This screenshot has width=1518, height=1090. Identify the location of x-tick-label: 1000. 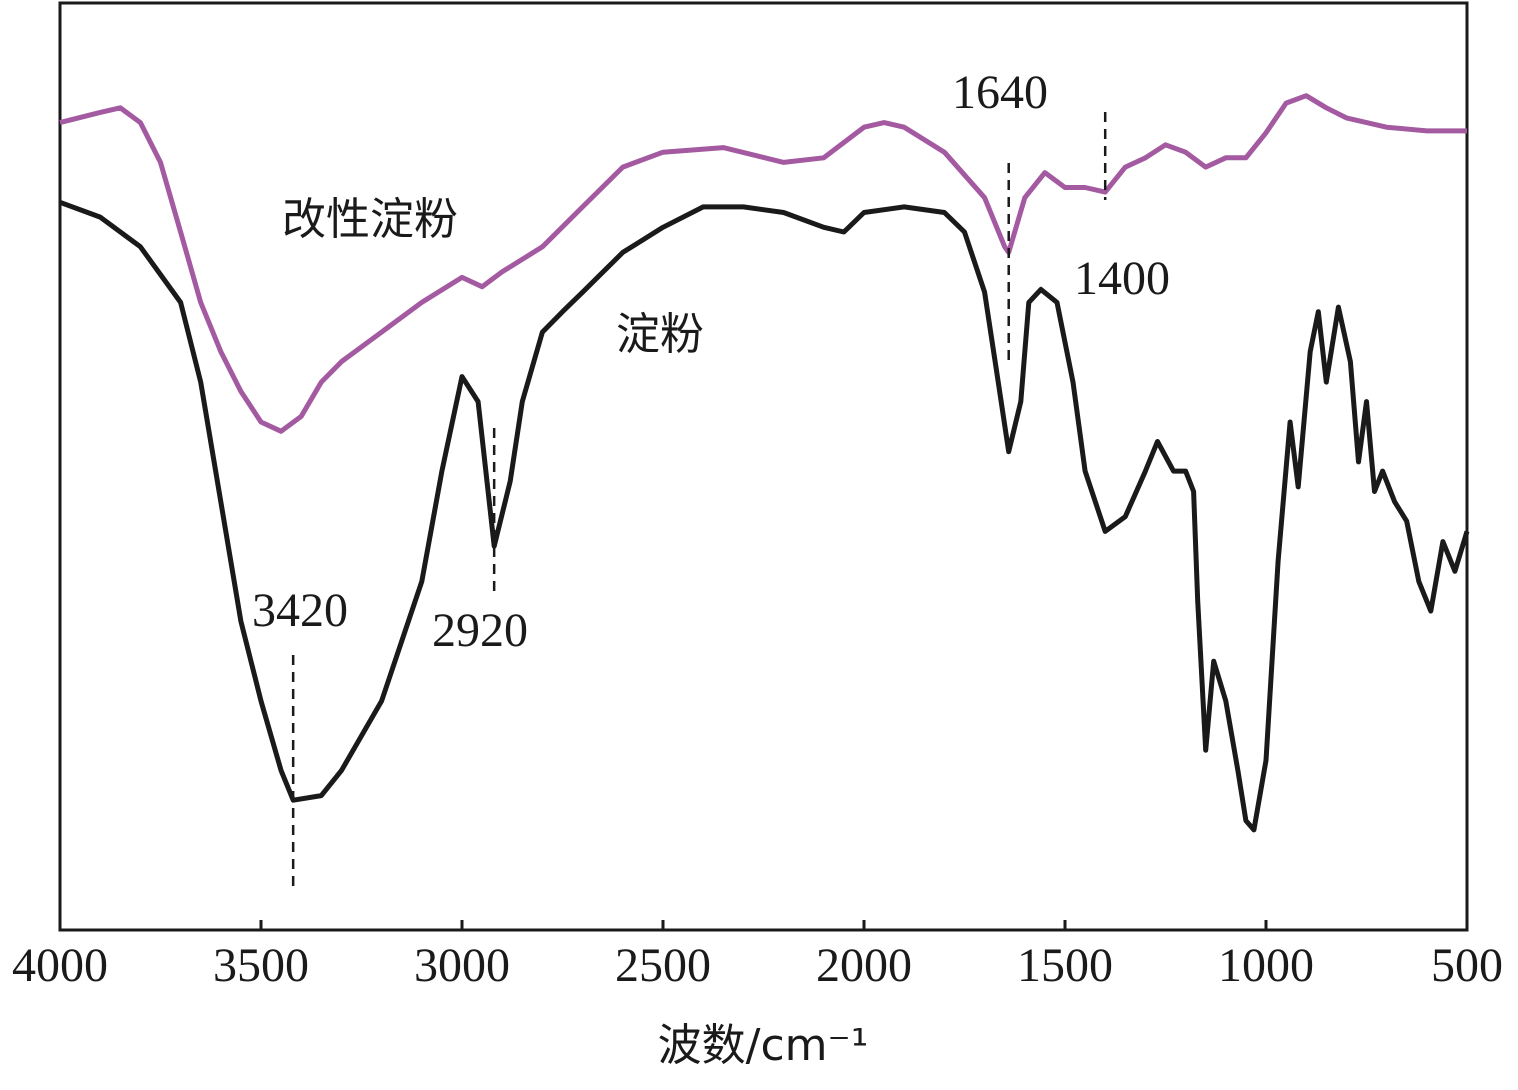
(1266, 965).